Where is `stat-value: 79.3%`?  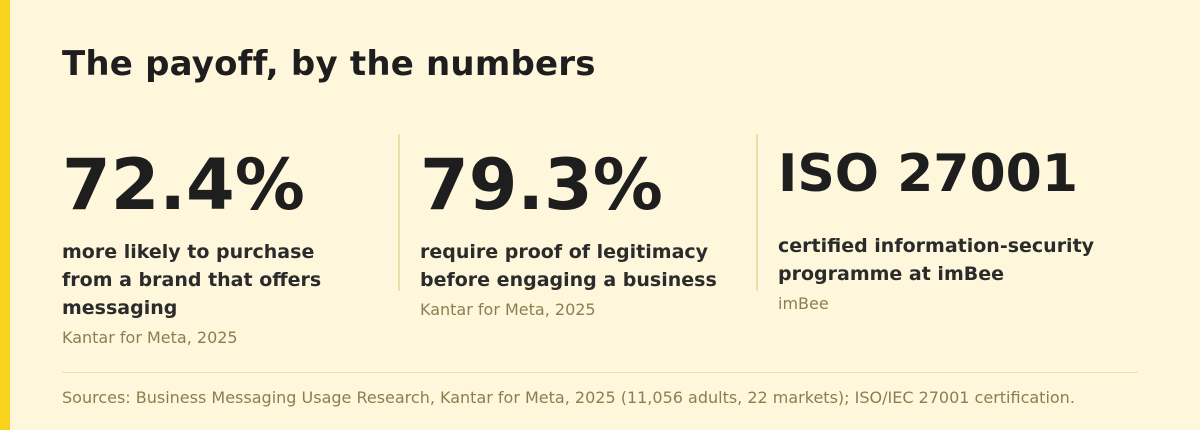
stat-value: 79.3% is located at coordinates (541, 185).